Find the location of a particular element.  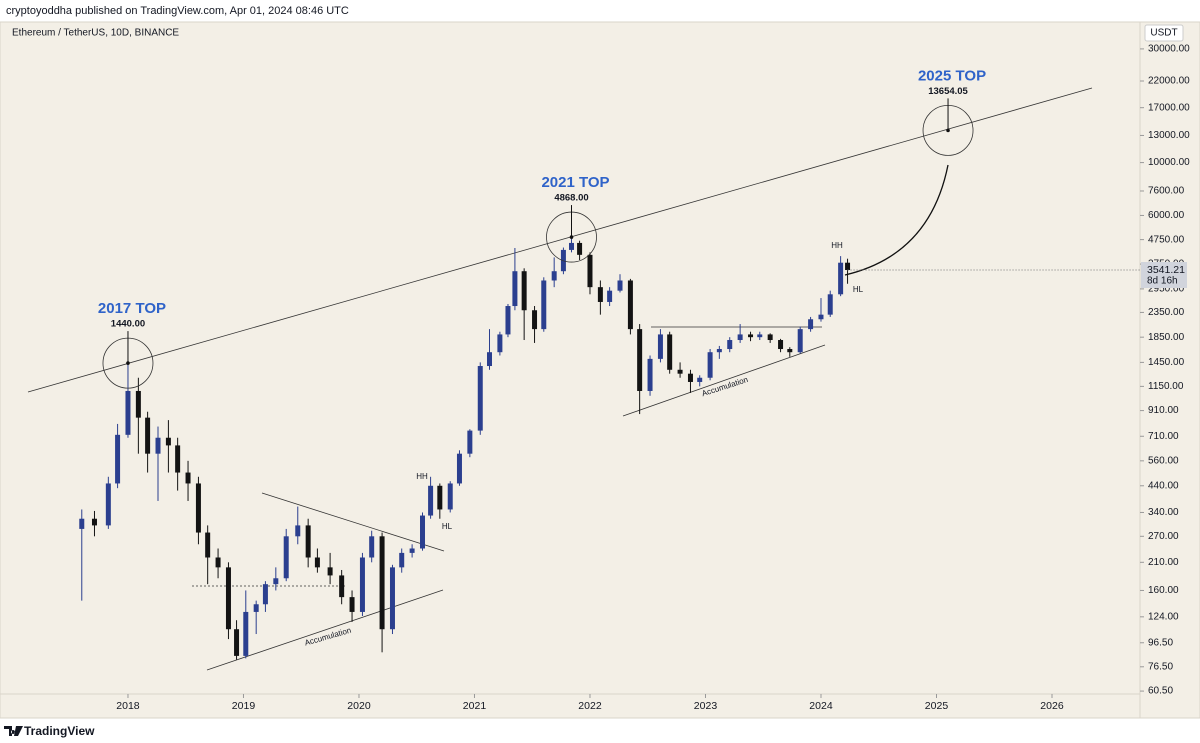

y-tick-label: 96.50 is located at coordinates (1160, 642).